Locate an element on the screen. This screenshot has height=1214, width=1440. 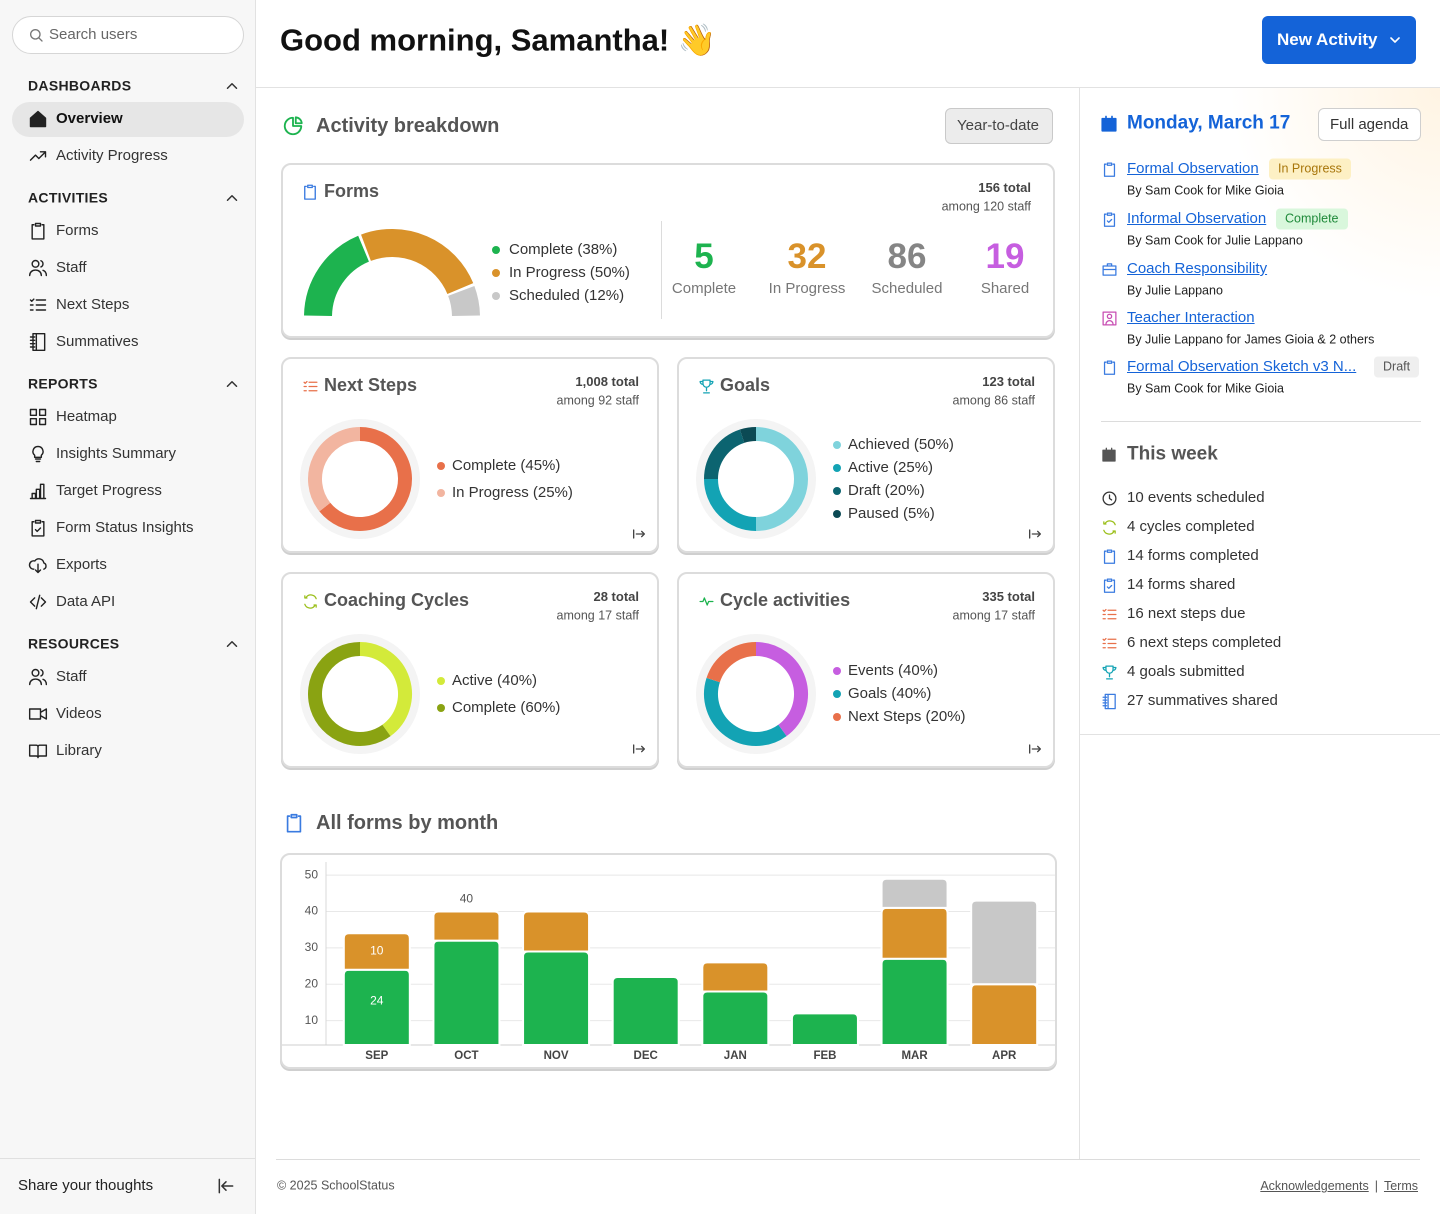
donut is located at coordinates (360, 479).